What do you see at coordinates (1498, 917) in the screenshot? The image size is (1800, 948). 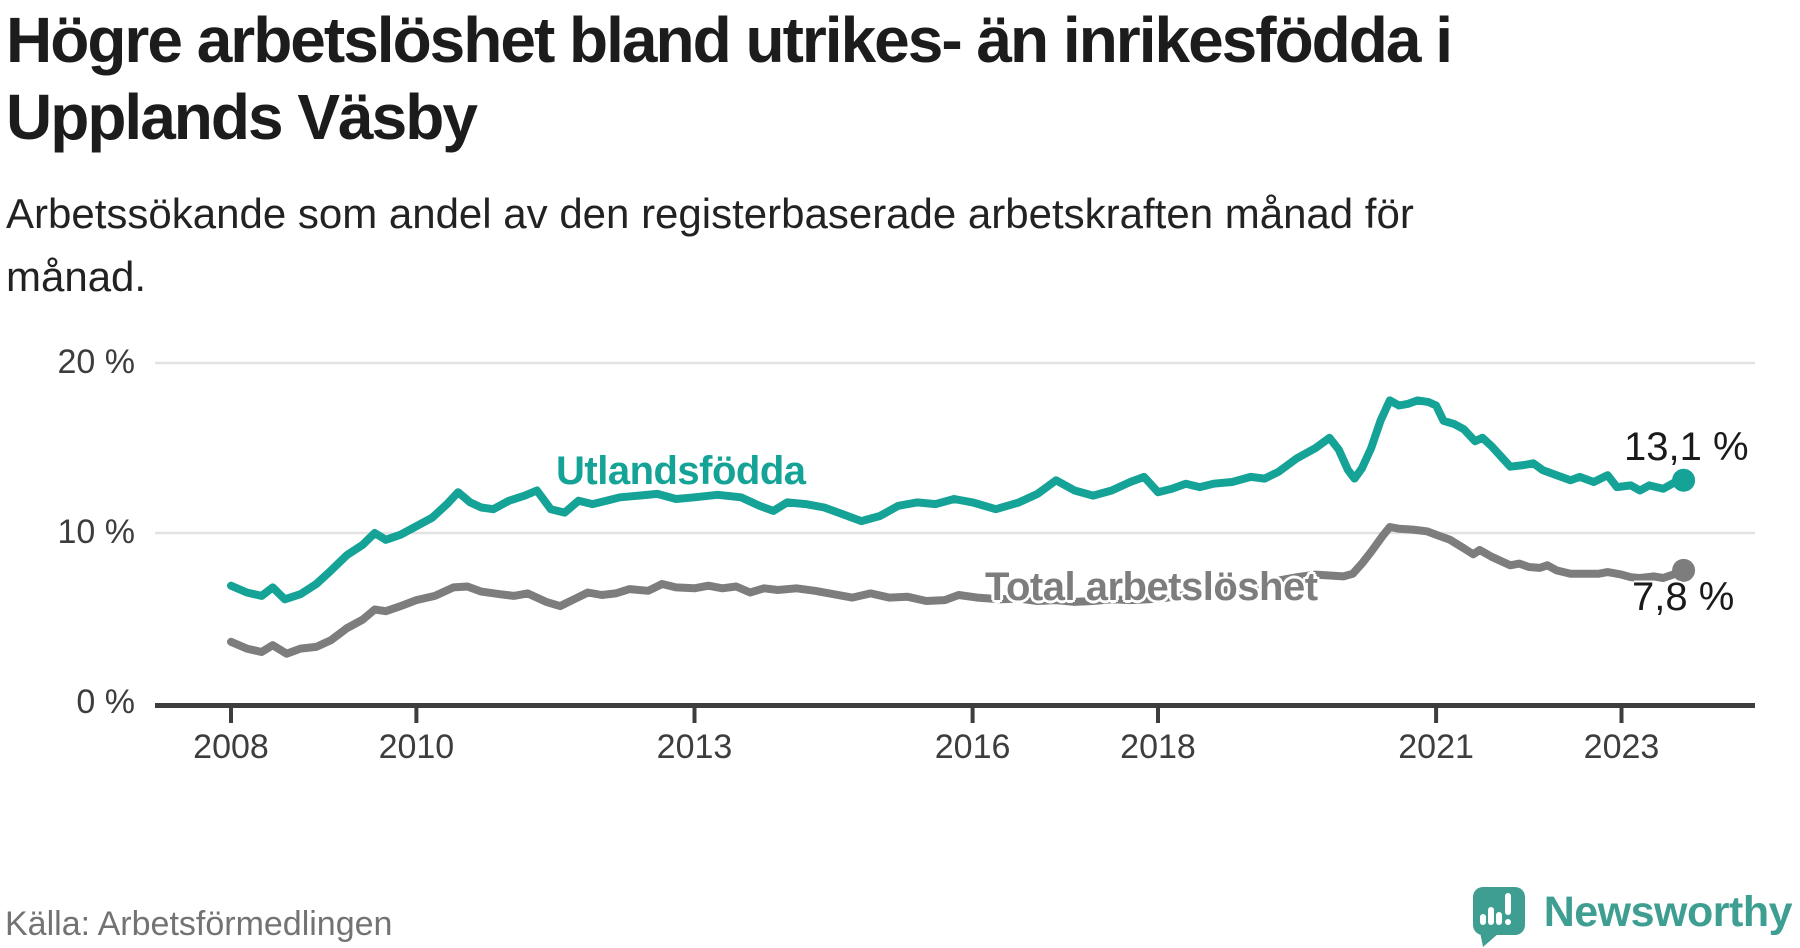 I see `newsworthy-logo-icon` at bounding box center [1498, 917].